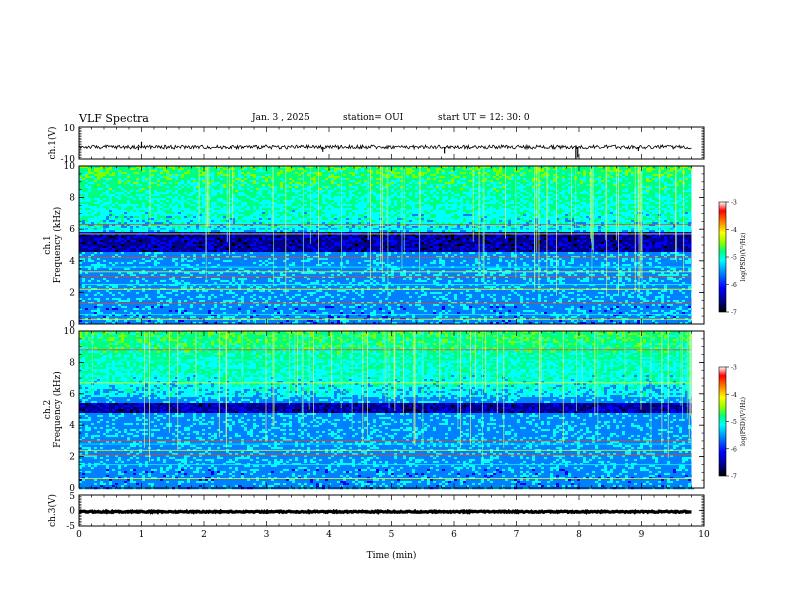  I want to click on xtick-7: 7, so click(517, 535).